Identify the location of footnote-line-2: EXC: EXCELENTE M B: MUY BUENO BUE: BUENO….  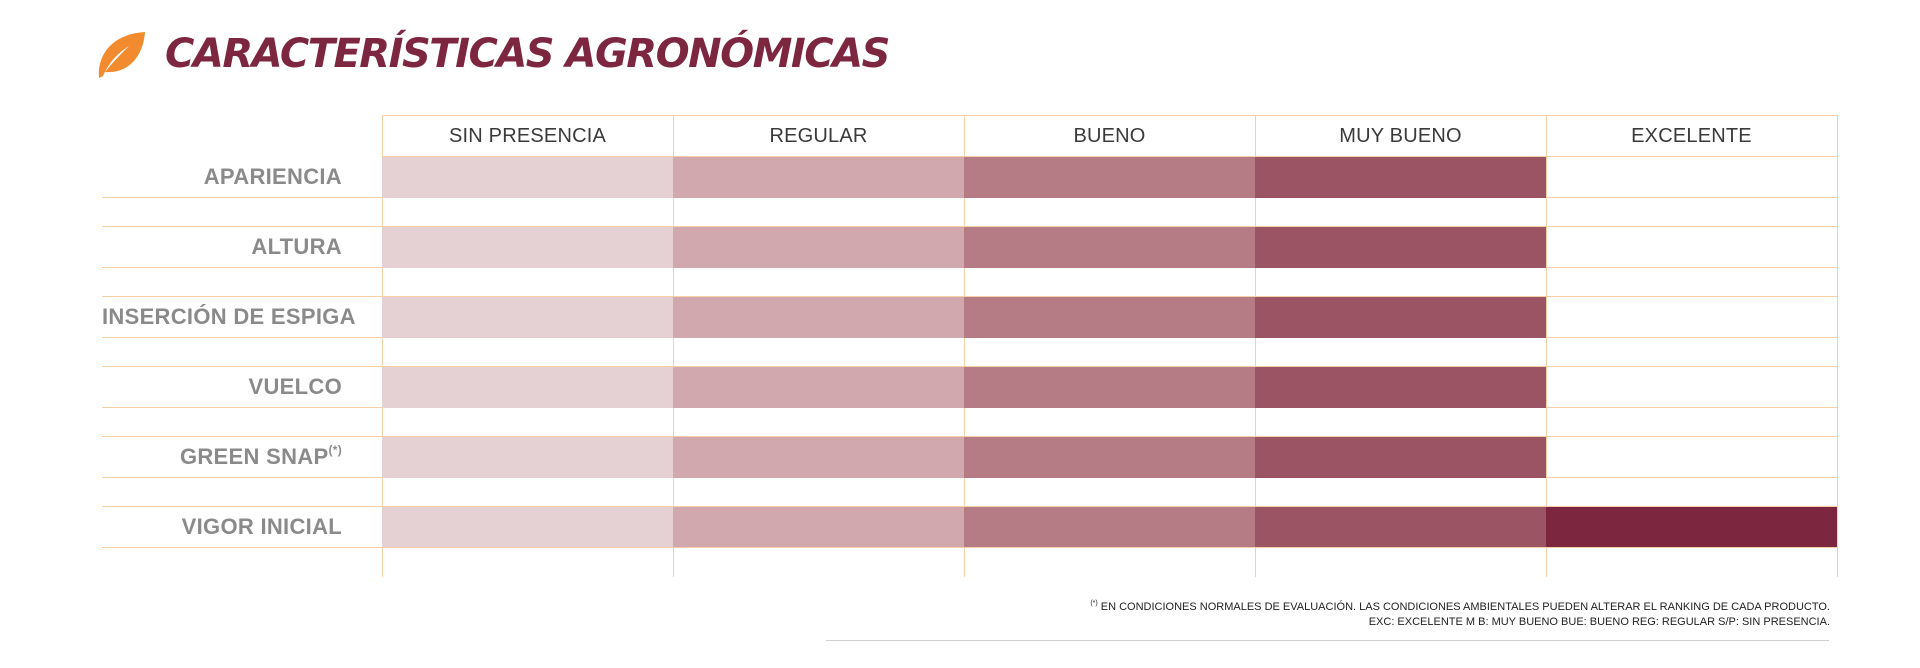
(1599, 622).